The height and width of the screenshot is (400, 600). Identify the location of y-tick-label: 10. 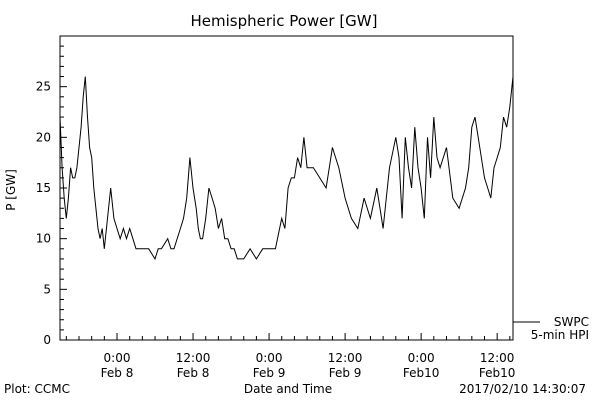
(43, 239).